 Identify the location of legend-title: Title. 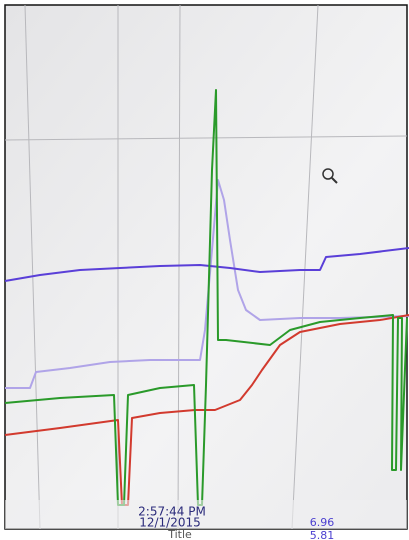
(179, 534).